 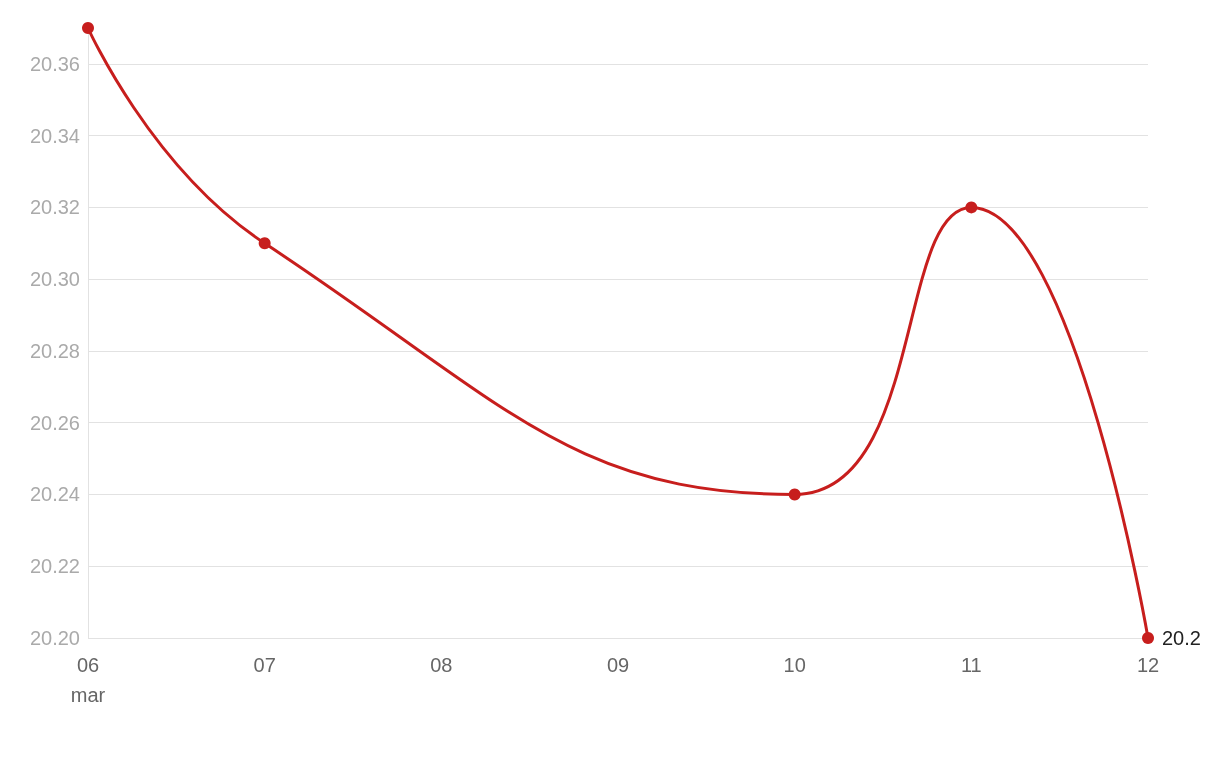 What do you see at coordinates (54, 638) in the screenshot?
I see `y-tick-label: 20.20` at bounding box center [54, 638].